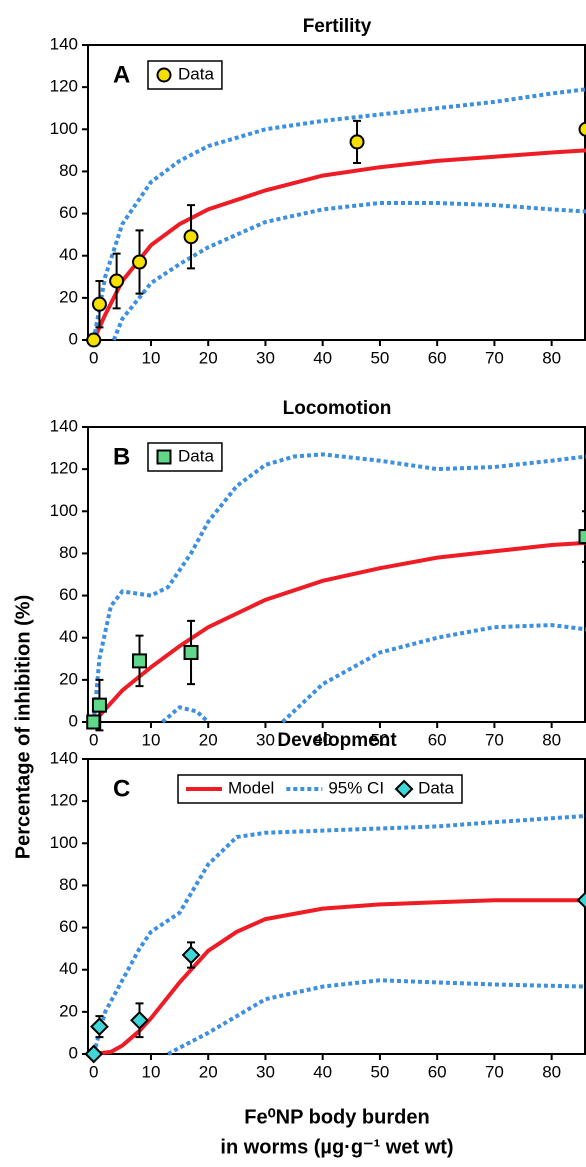  What do you see at coordinates (336, 1147) in the screenshot?
I see `x-axis-label: in worms (µg·g⁻¹ wet wt)` at bounding box center [336, 1147].